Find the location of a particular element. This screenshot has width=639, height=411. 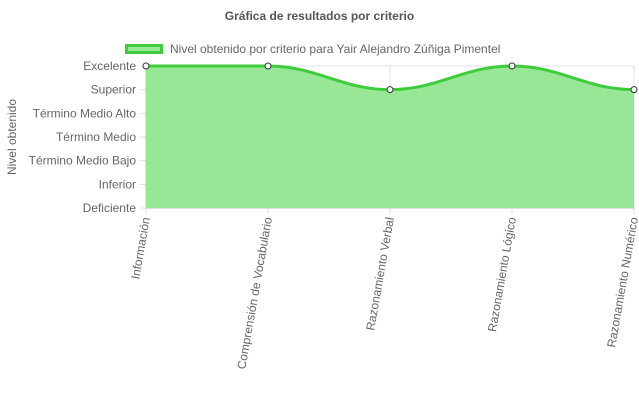

y-tick-label: Deficiente is located at coordinates (110, 208).